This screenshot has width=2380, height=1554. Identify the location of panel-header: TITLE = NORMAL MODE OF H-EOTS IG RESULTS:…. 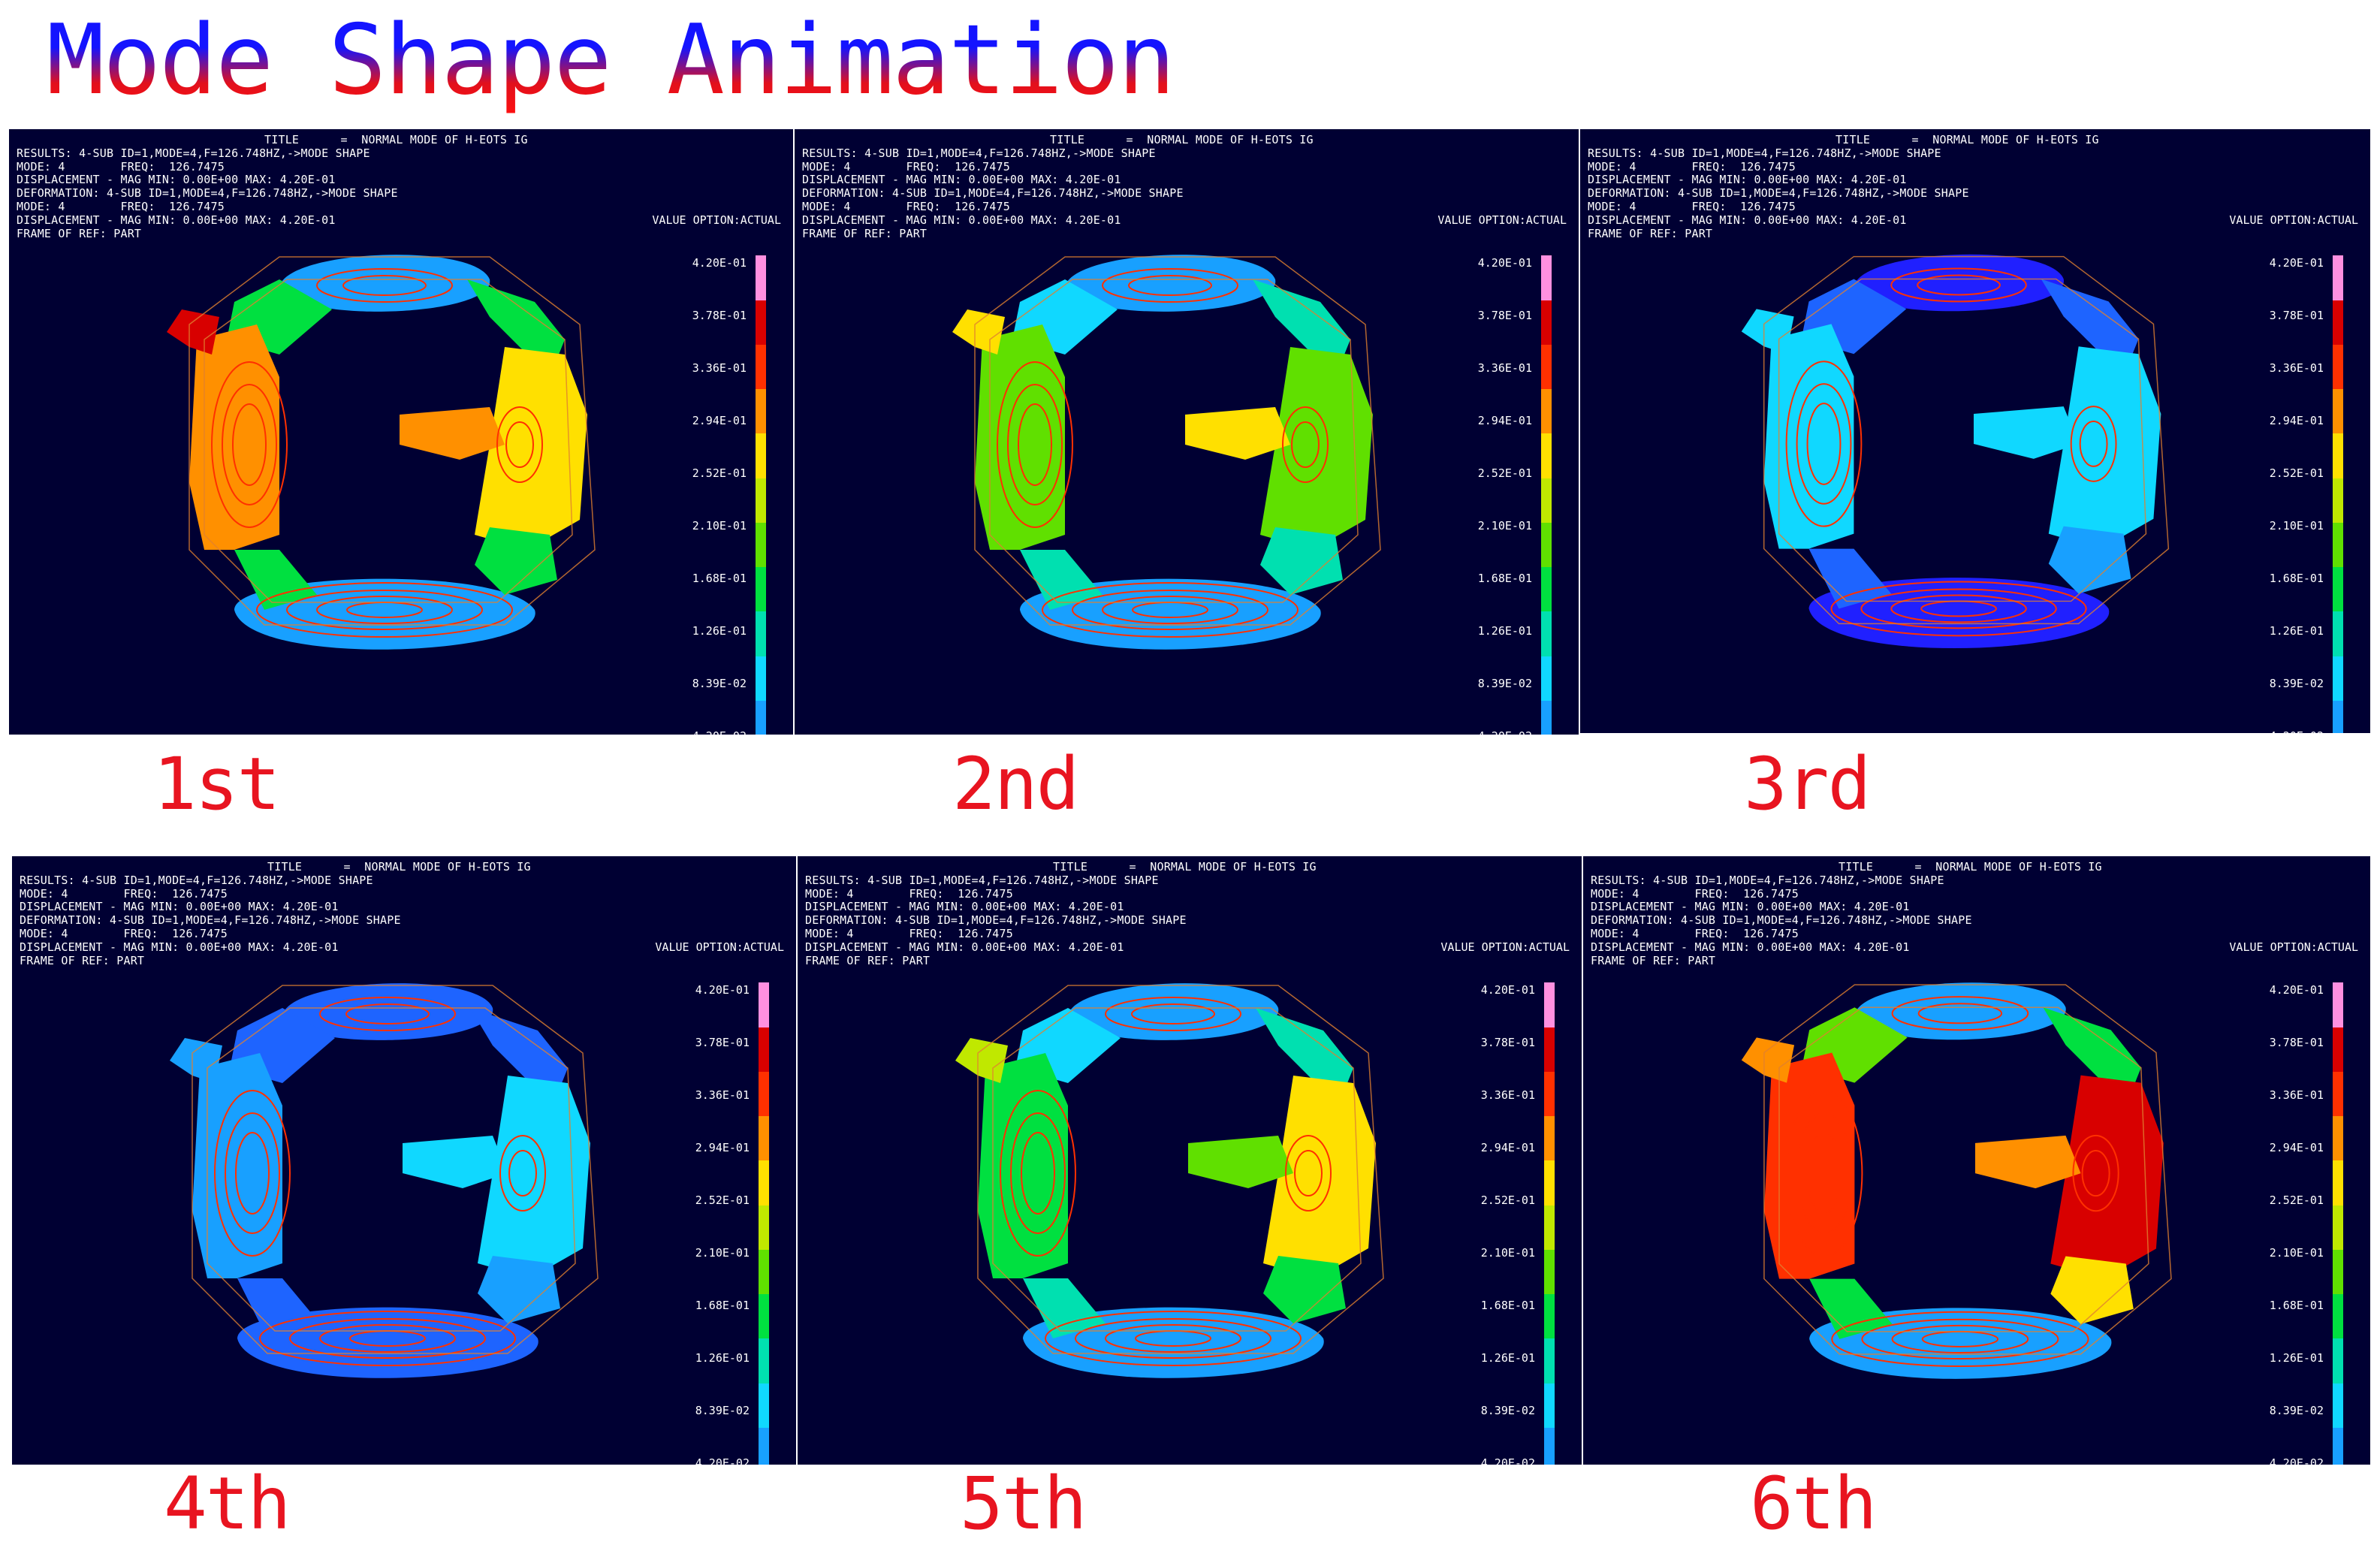
(402, 186).